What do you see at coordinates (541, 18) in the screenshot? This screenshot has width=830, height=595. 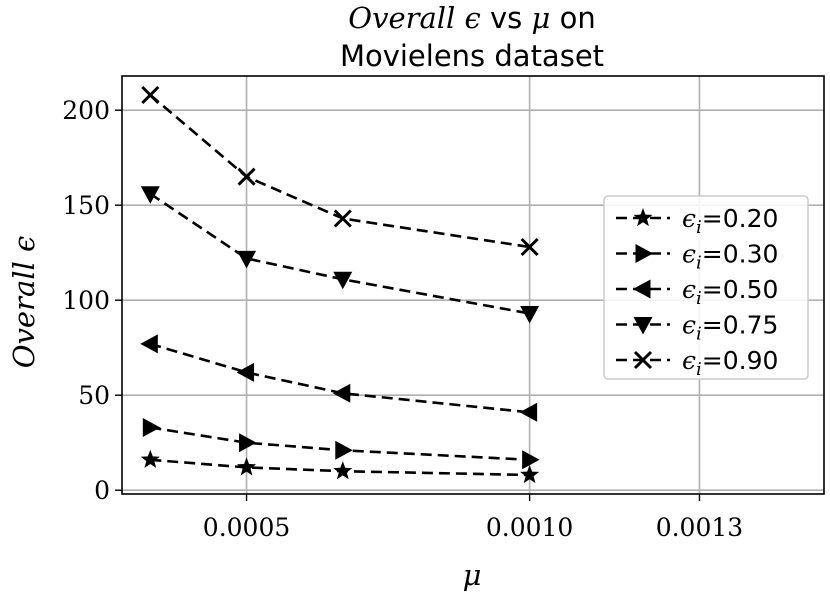 I see `chart-title-mu: μ` at bounding box center [541, 18].